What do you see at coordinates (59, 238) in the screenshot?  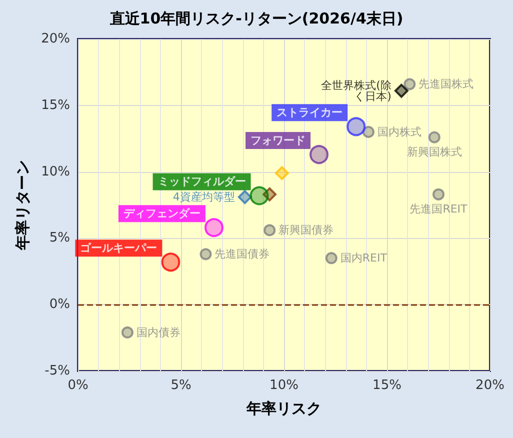 I see `y-tick-label: 5%` at bounding box center [59, 238].